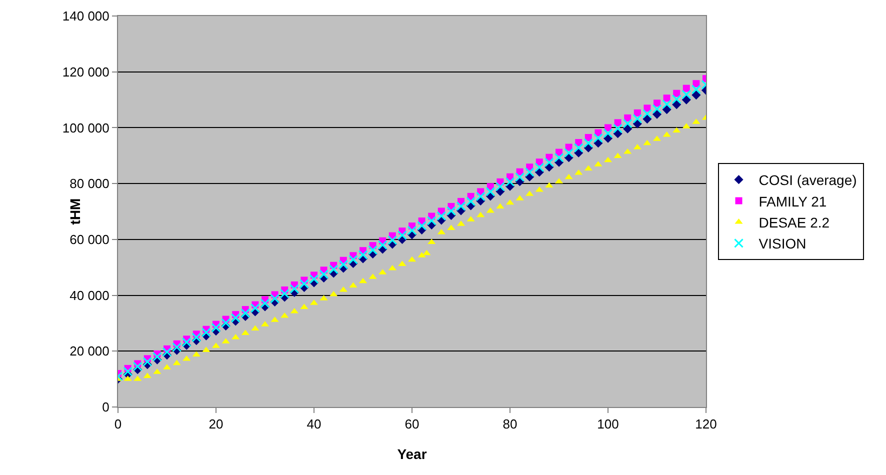 The image size is (886, 475). I want to click on legend-label: DESAE 2.2, so click(794, 222).